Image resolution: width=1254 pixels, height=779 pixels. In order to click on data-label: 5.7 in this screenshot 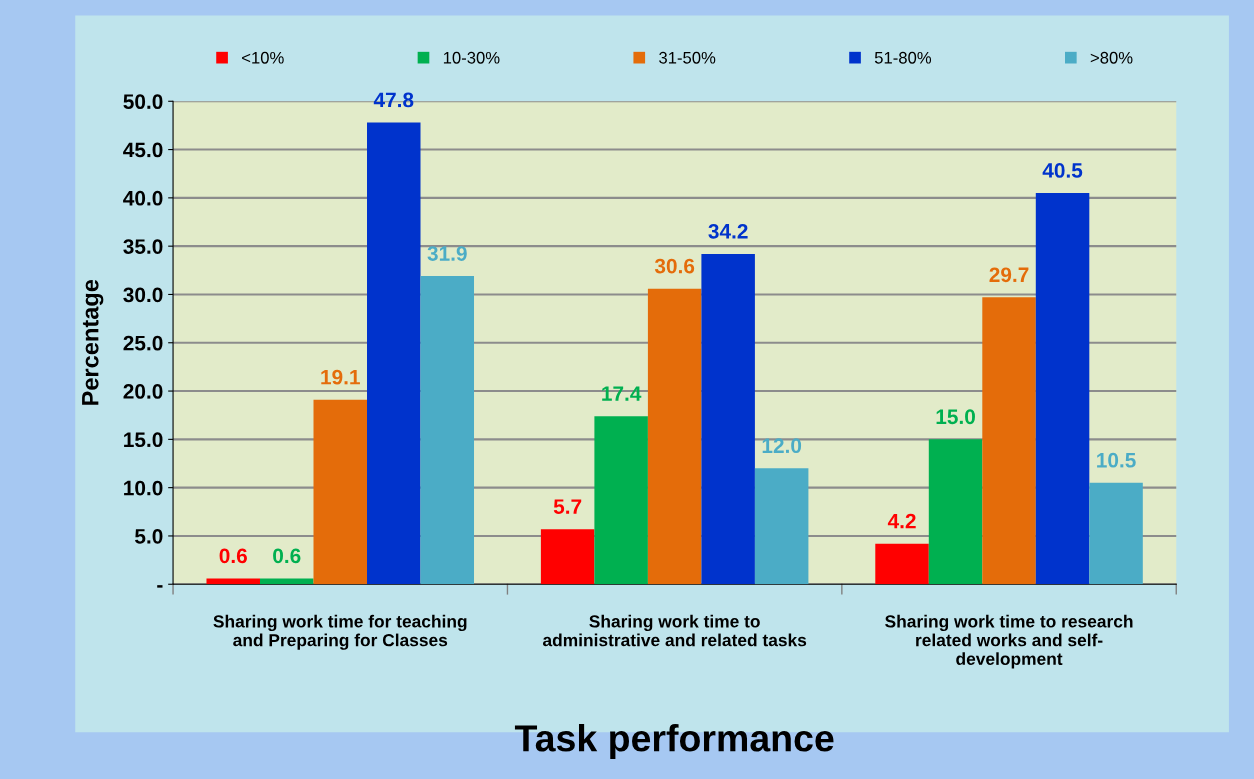, I will do `click(567, 506)`.